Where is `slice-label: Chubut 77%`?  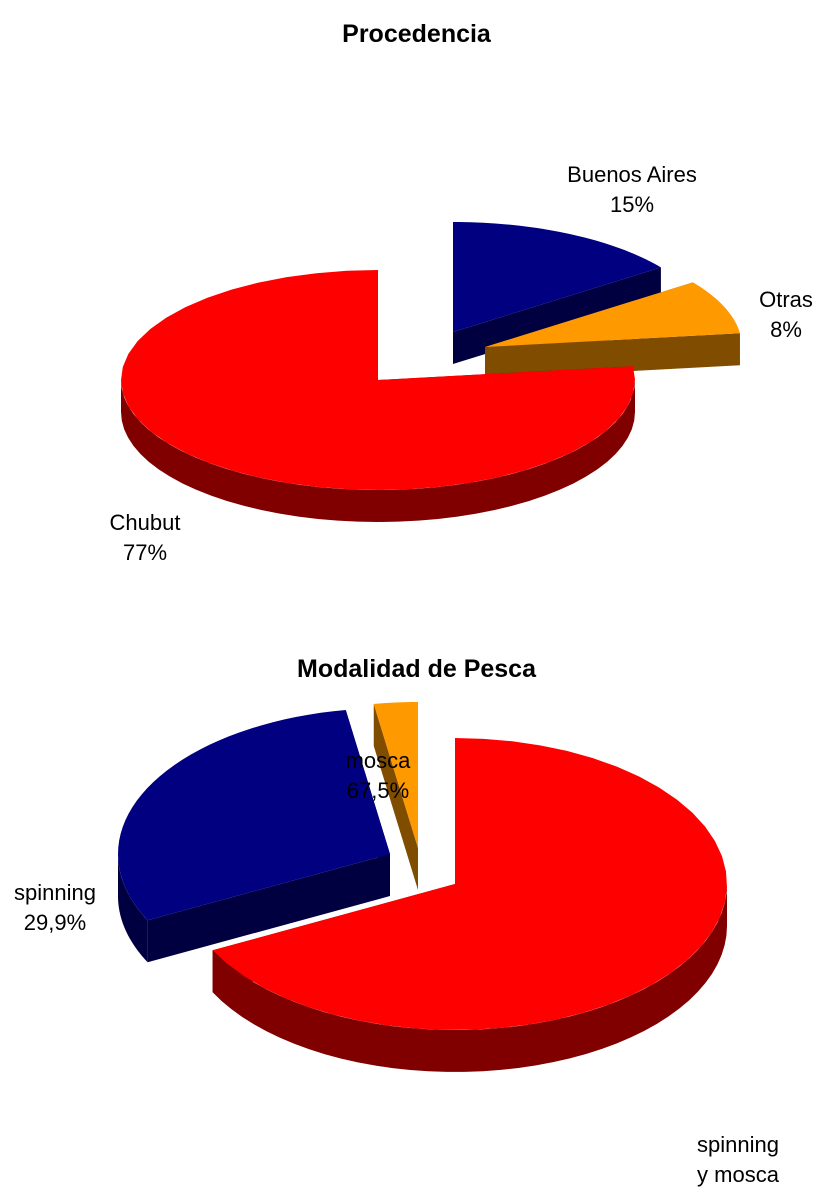
slice-label: Chubut 77% is located at coordinates (145, 538).